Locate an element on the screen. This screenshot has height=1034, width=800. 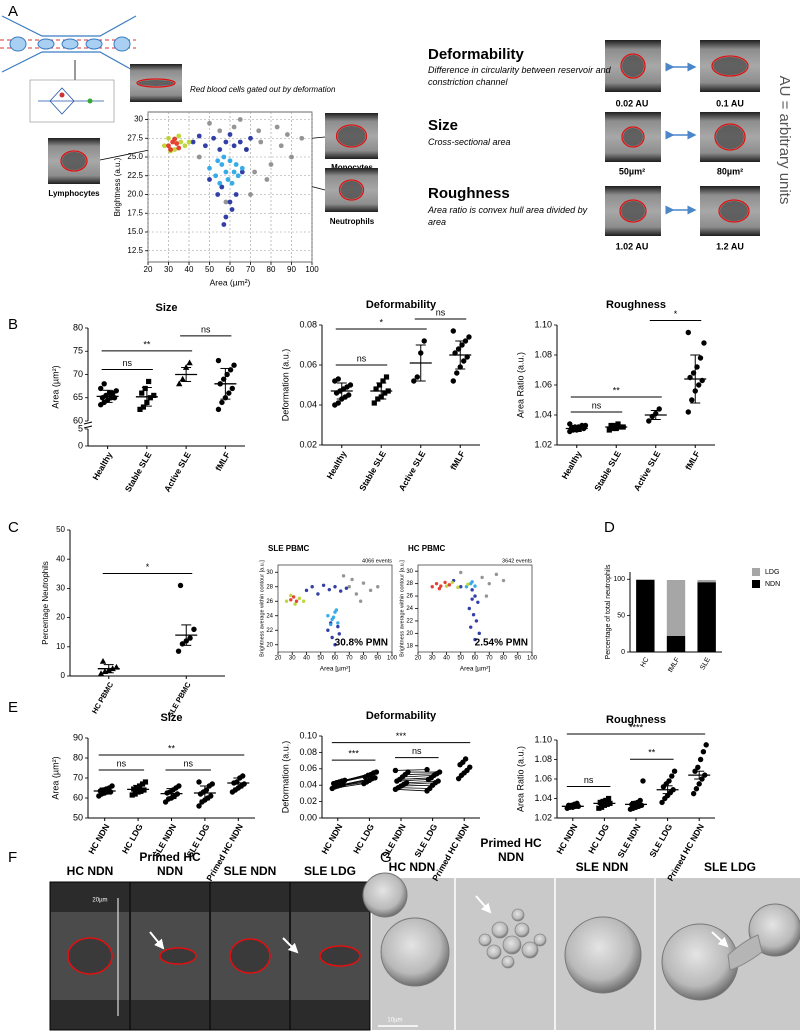
parameter-title: Size is located at coordinates (443, 125).